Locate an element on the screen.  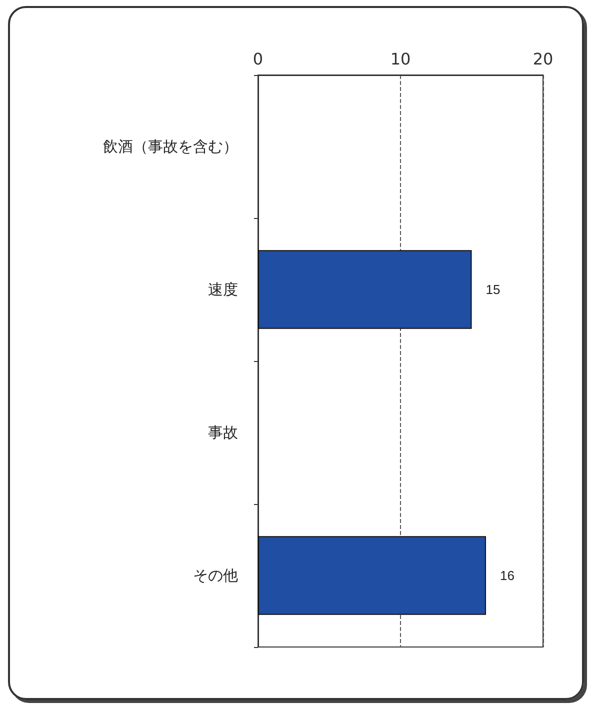
y-tick-label: 飲酒（事故を含む） is located at coordinates (170, 147).